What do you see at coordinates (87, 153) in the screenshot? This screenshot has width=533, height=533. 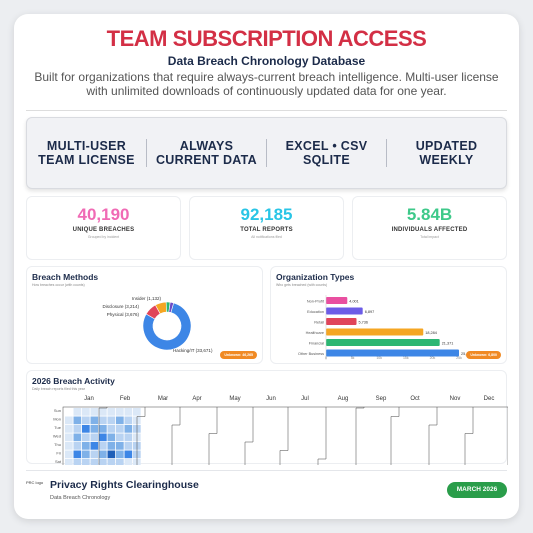 I see `feature-team-license: MULTI-USER TEAM LICENSE` at bounding box center [87, 153].